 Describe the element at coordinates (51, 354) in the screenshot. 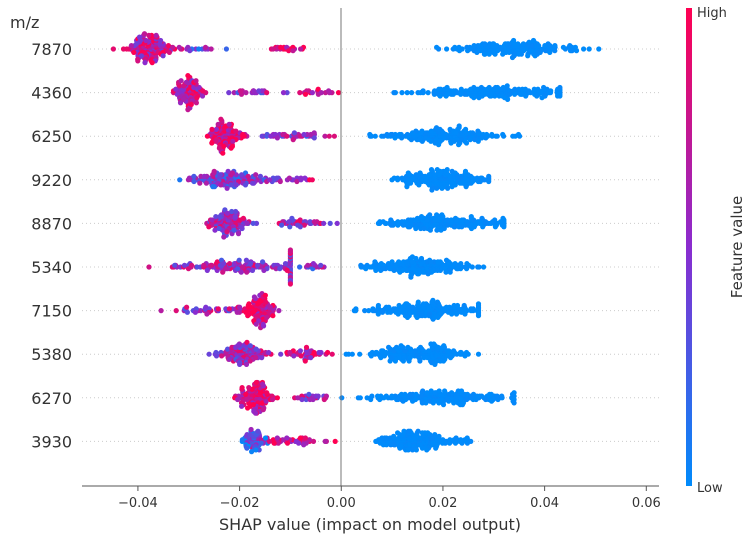

I see `feature-label: 5380` at that location.